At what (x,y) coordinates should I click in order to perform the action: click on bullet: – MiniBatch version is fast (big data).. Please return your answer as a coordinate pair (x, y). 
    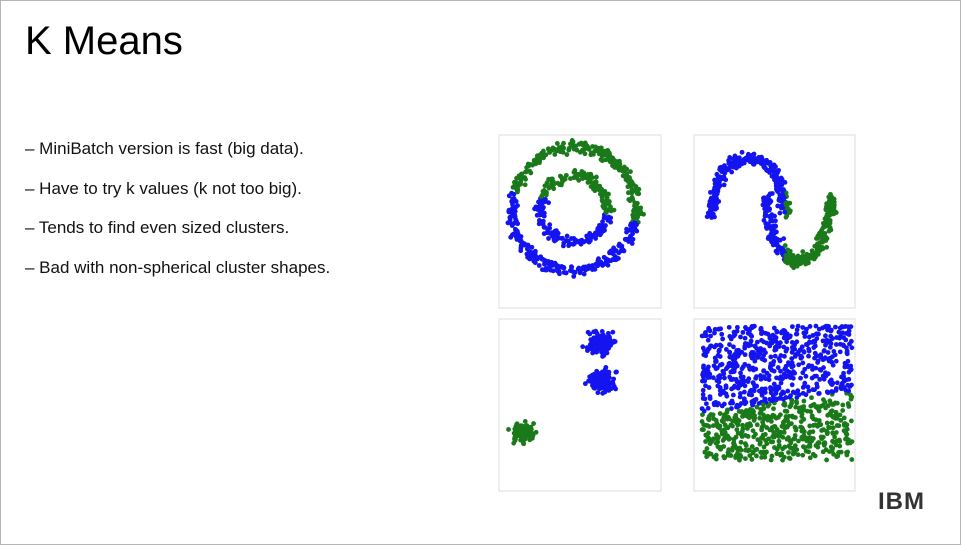
    Looking at the image, I should click on (164, 148).